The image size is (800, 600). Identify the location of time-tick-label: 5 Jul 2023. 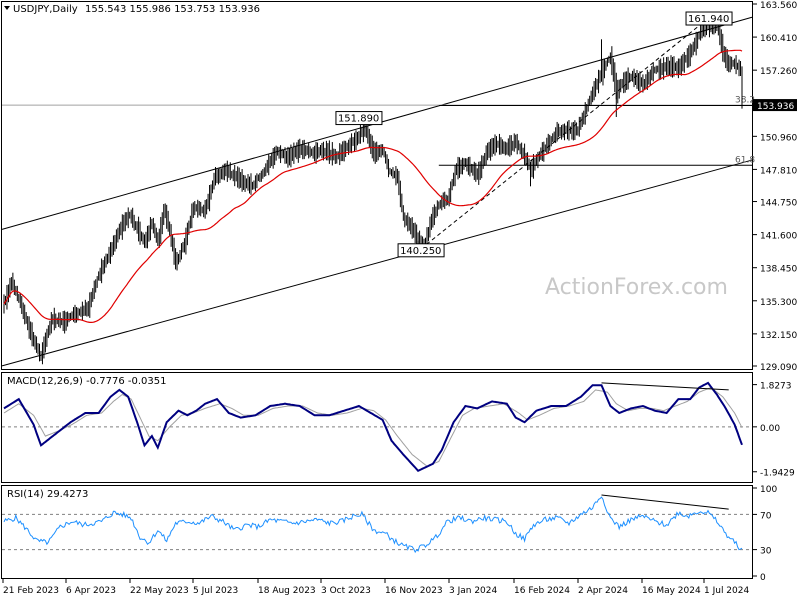
(215, 591).